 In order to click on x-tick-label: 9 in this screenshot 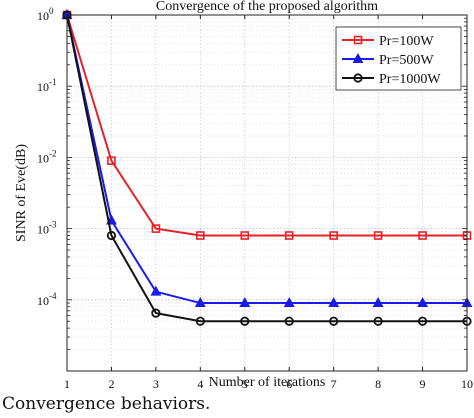, I will do `click(423, 384)`.